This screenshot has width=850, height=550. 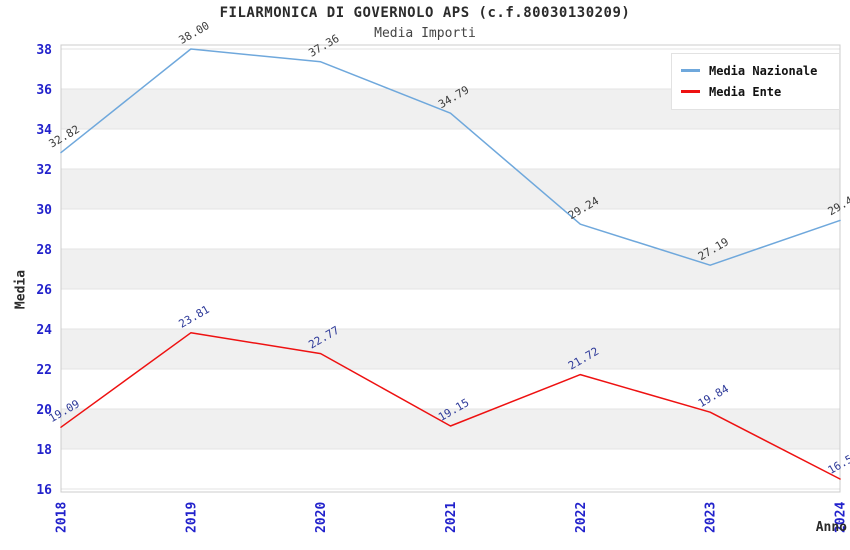 What do you see at coordinates (714, 396) in the screenshot?
I see `point-label: 19.84` at bounding box center [714, 396].